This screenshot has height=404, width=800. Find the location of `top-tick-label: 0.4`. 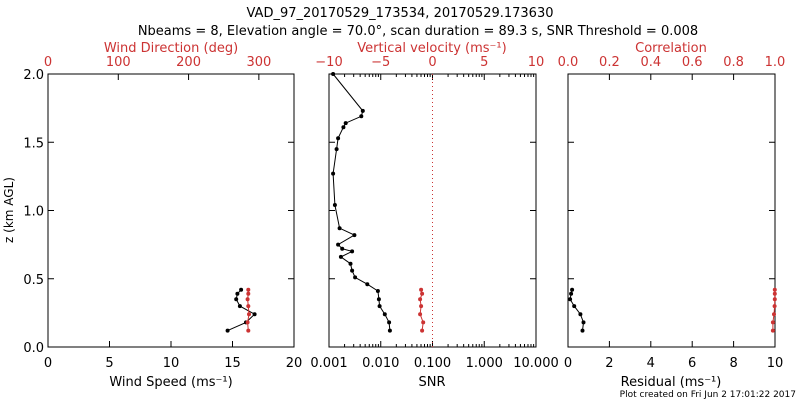

top-tick-label: 0.4 is located at coordinates (650, 62).